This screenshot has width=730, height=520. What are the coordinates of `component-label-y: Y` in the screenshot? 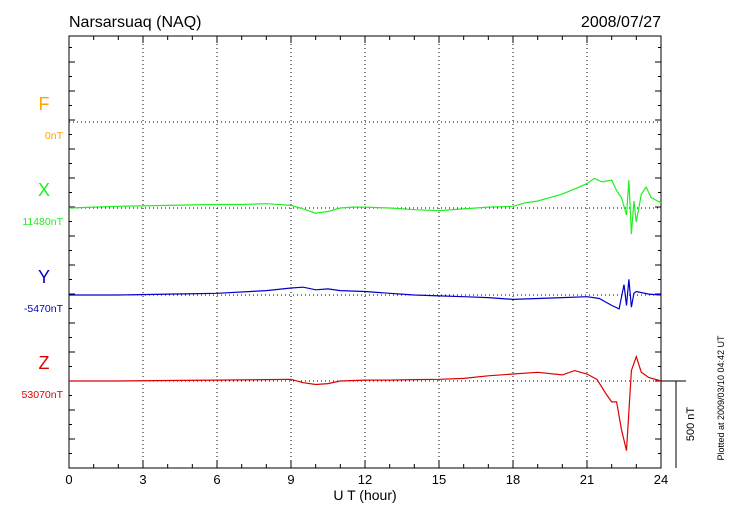 It's located at (44, 277).